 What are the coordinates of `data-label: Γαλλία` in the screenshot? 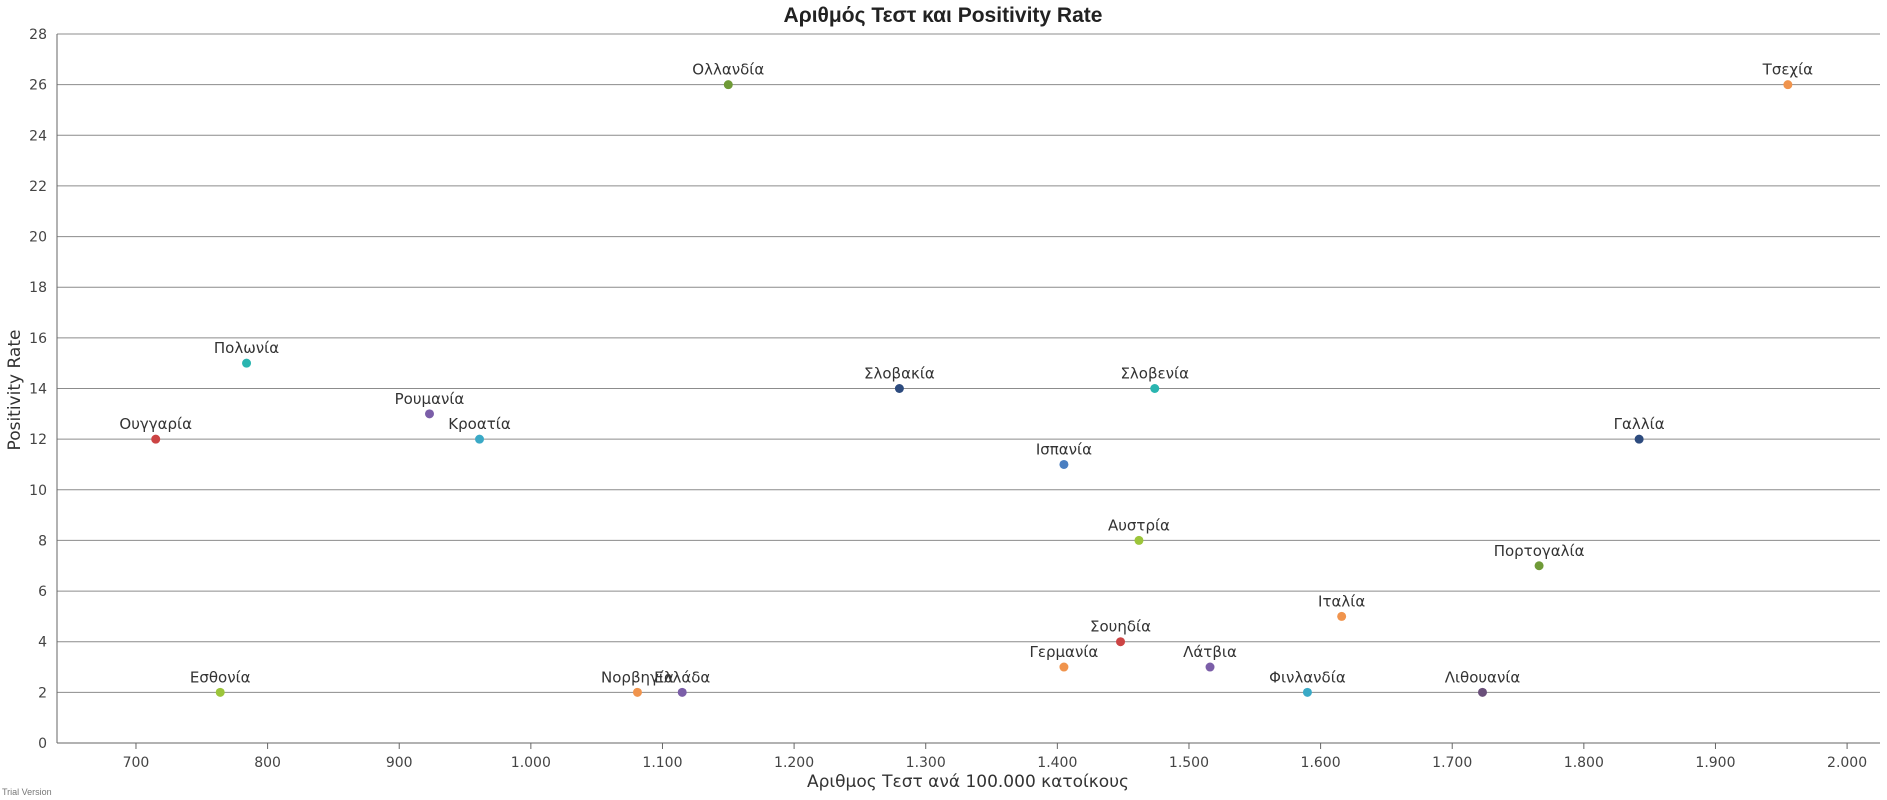 It's located at (1639, 424).